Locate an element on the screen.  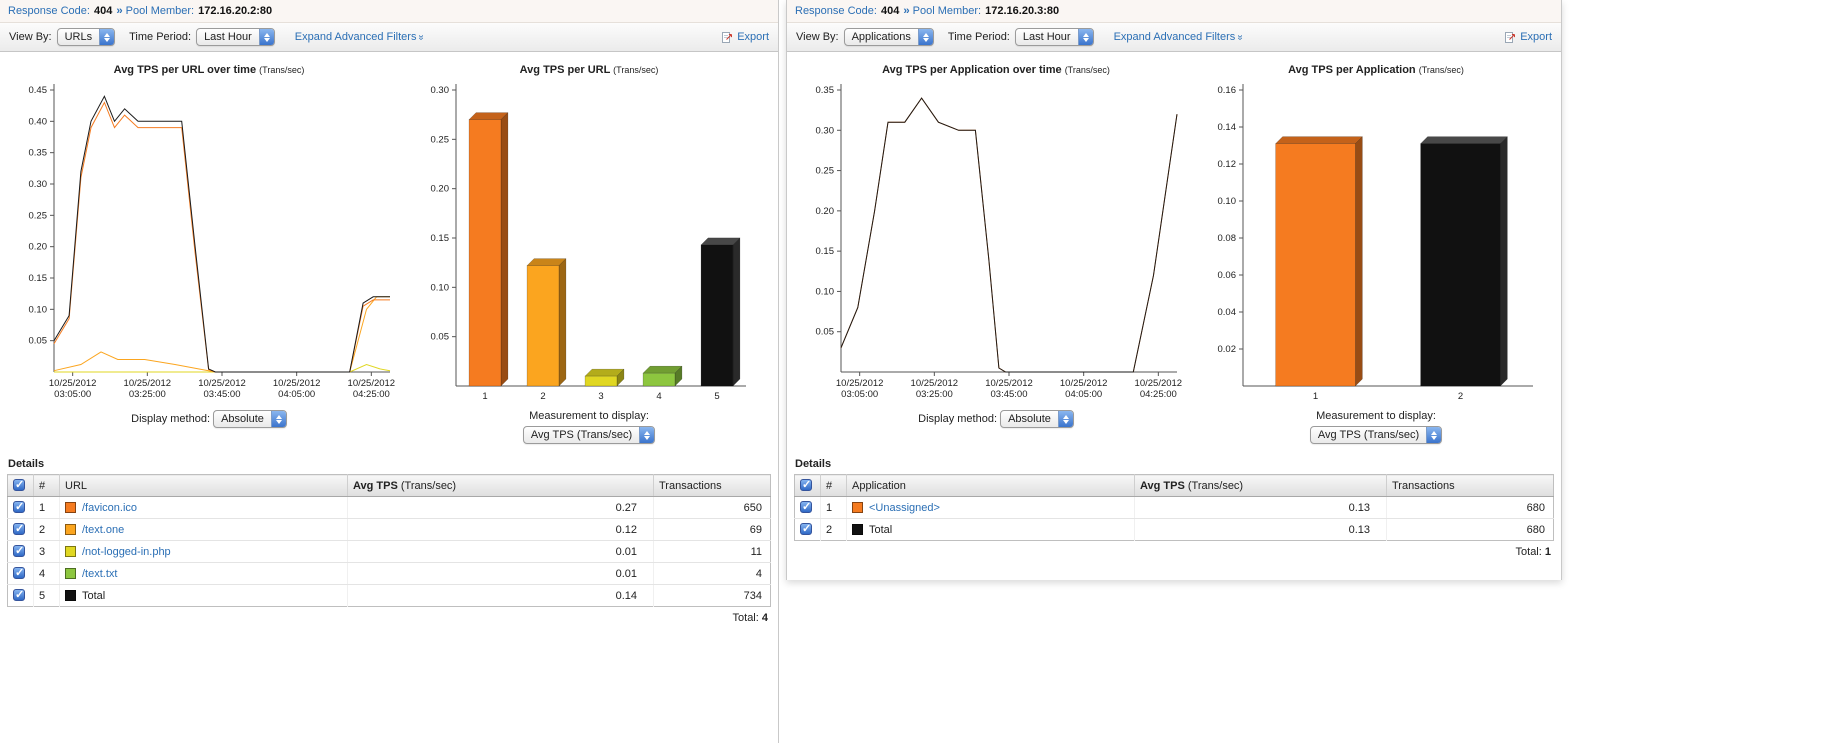
row-name-link: /favicon.ico is located at coordinates (110, 507).